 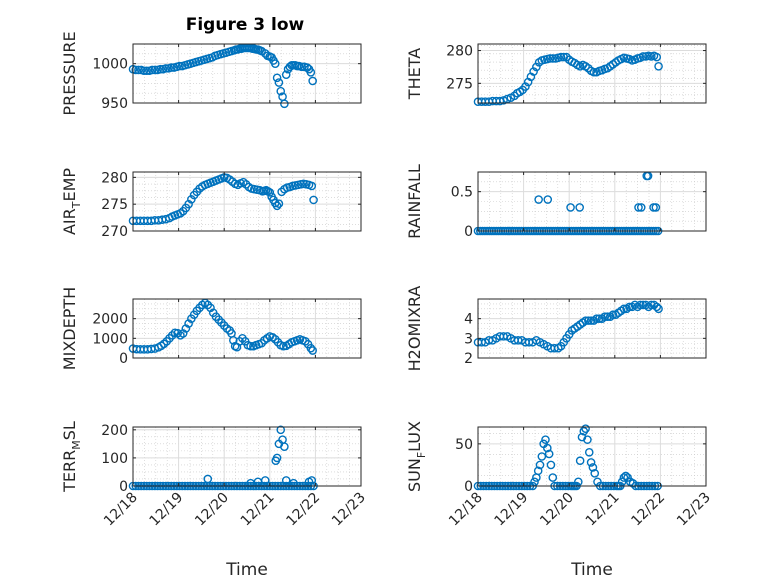 I want to click on y-tick-label: 3, so click(x=468, y=339).